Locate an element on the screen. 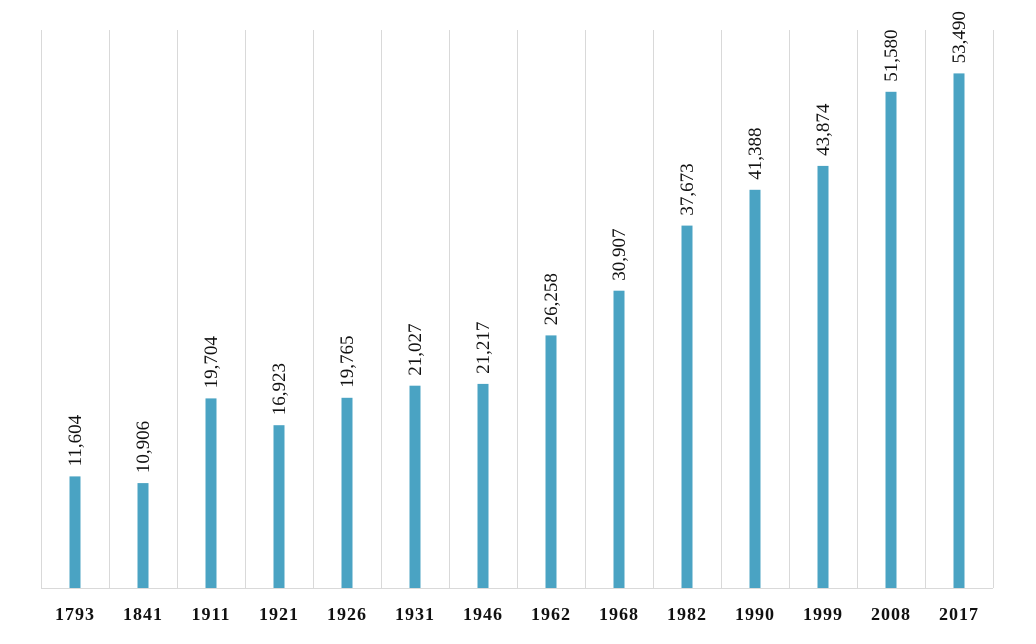 Image resolution: width=1036 pixels, height=644 pixels. data-label-1931: 21,027 is located at coordinates (415, 349).